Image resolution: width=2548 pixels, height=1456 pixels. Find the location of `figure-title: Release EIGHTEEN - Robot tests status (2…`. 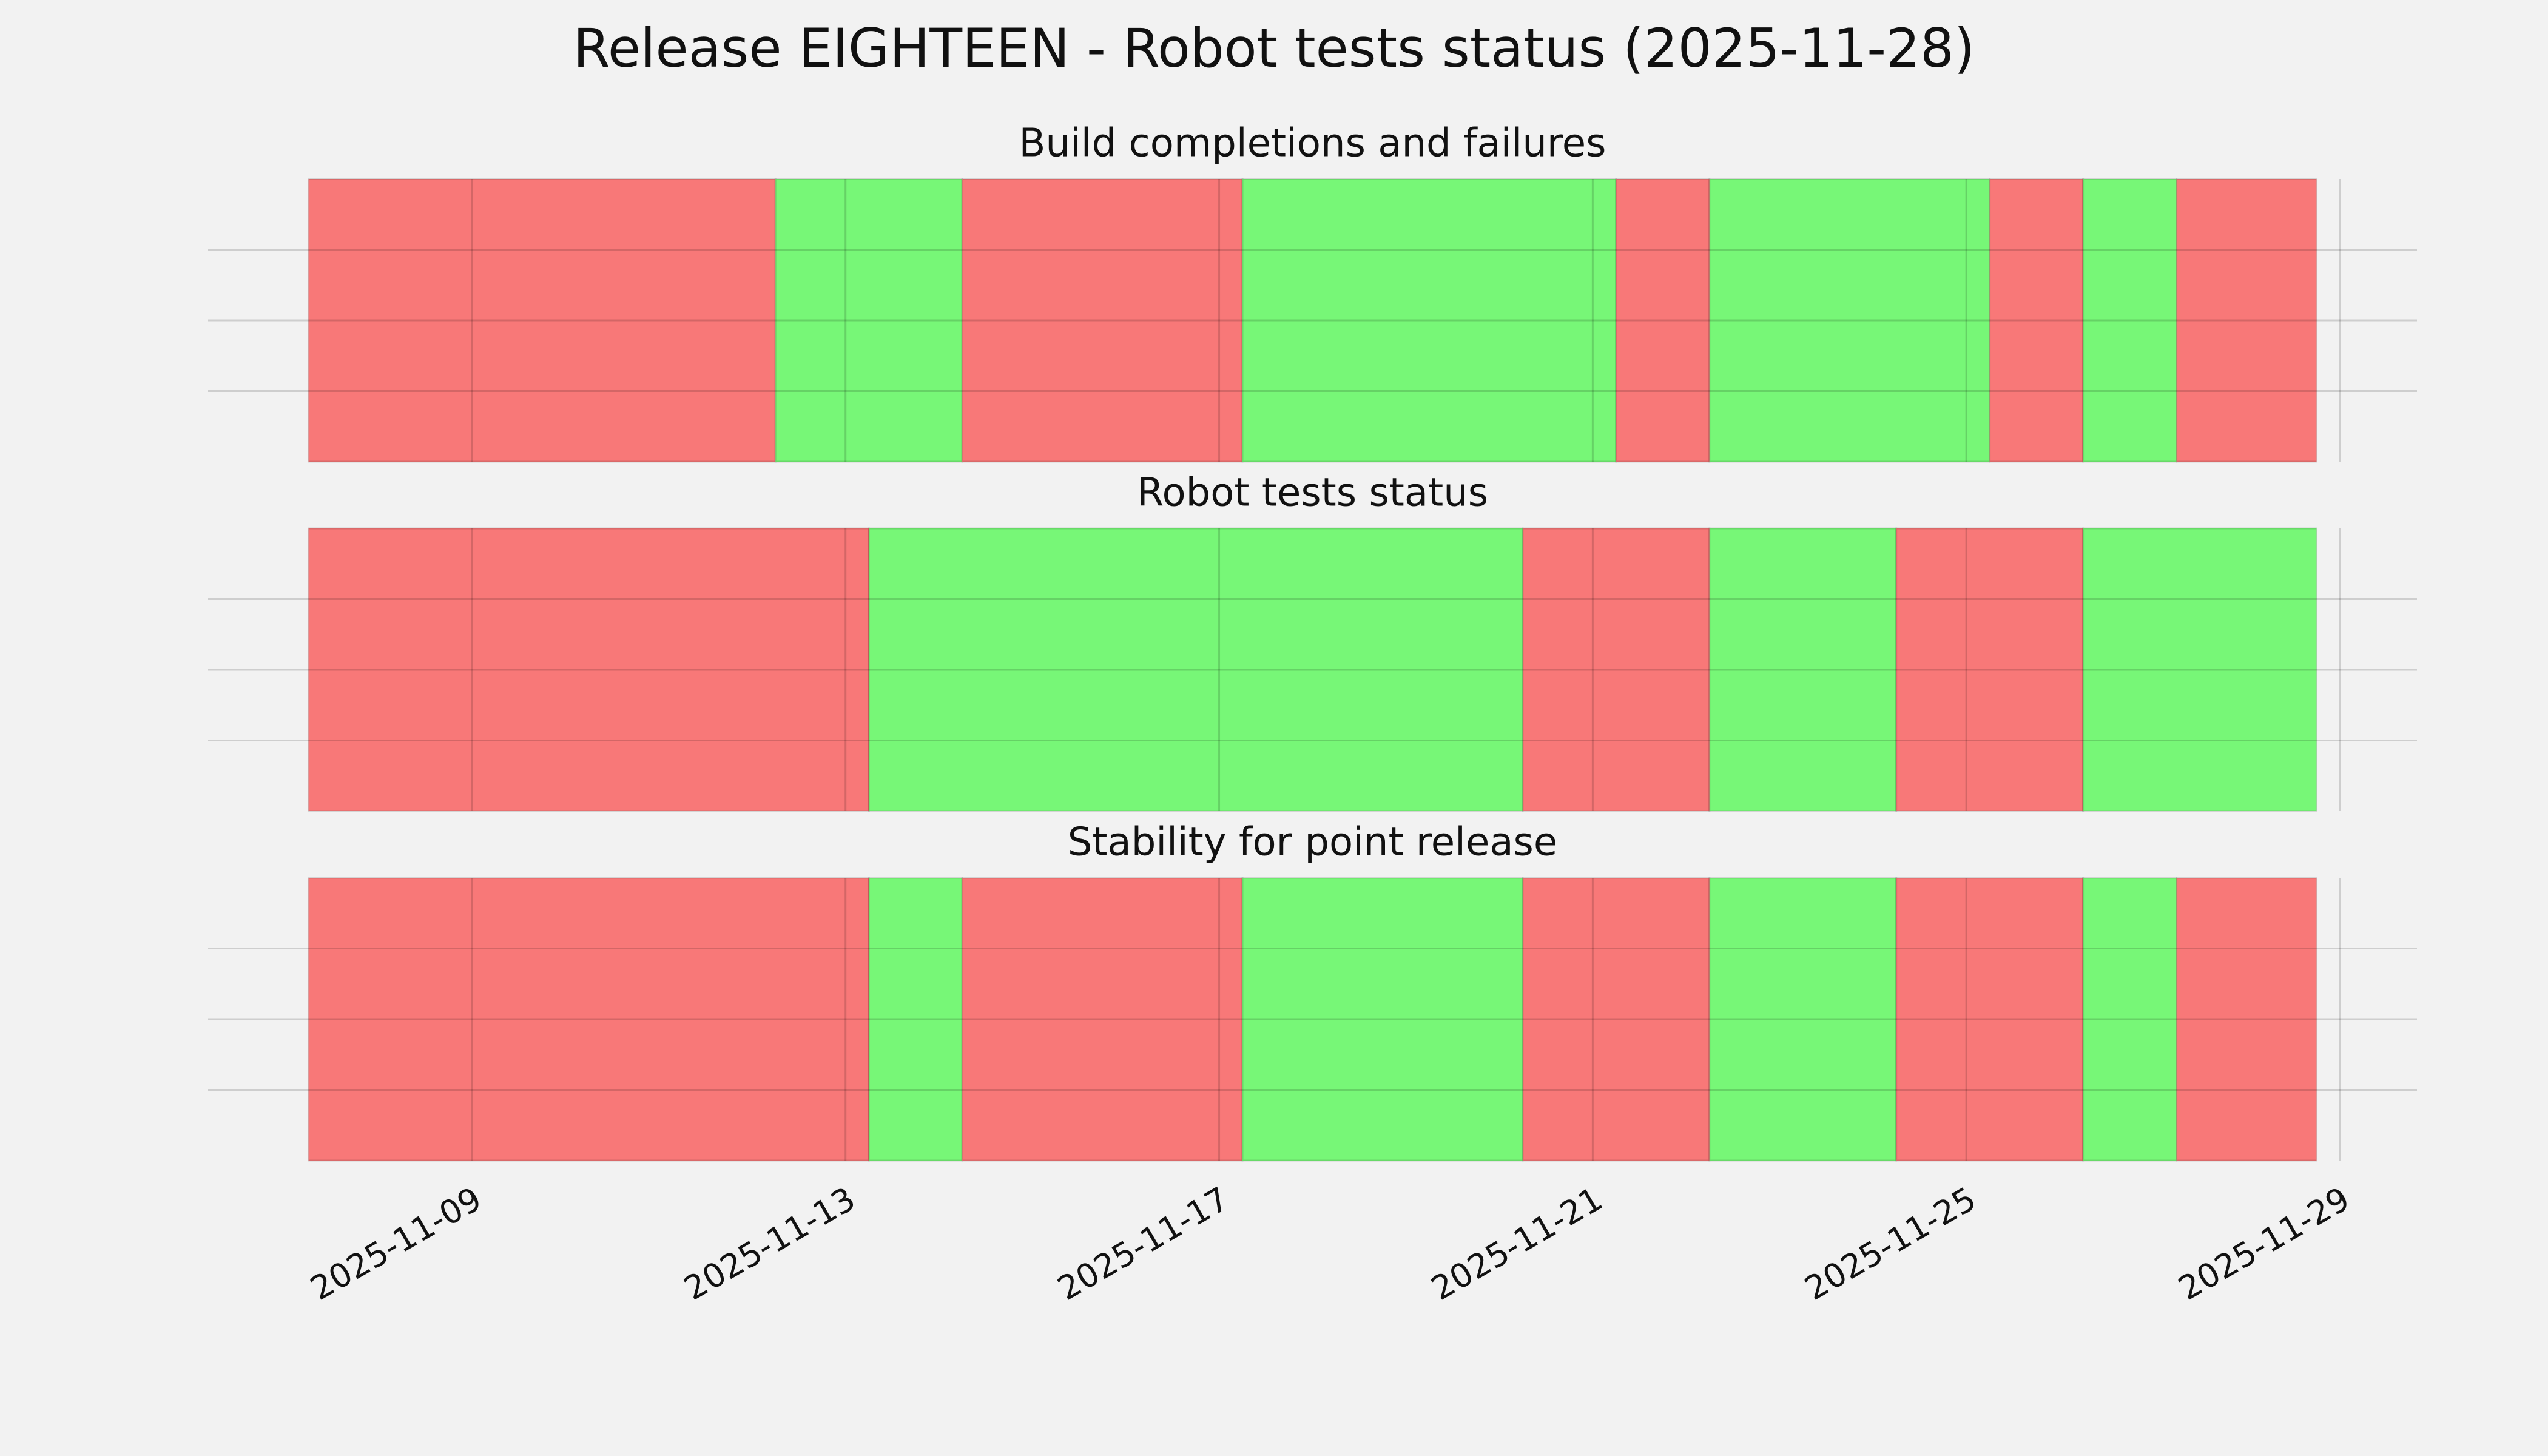

figure-title: Release EIGHTEEN - Robot tests status (2… is located at coordinates (1274, 48).